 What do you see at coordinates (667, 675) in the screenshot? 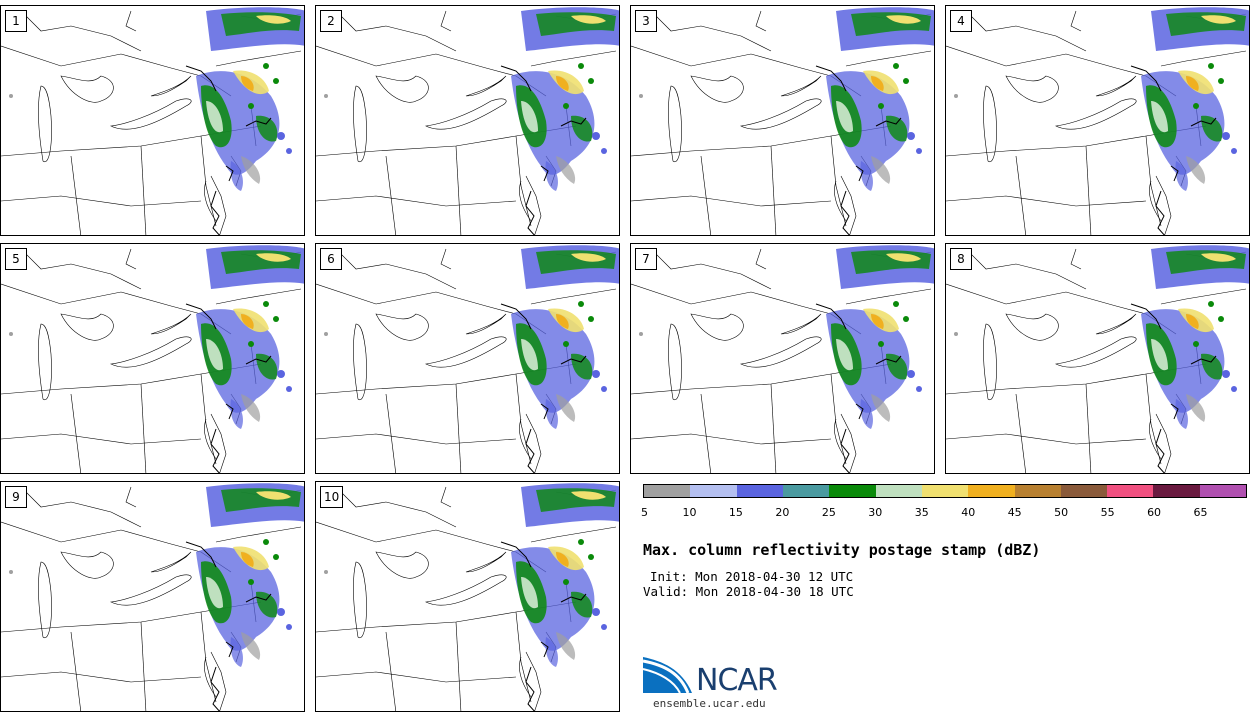
I see `ncar-logo-icon` at bounding box center [667, 675].